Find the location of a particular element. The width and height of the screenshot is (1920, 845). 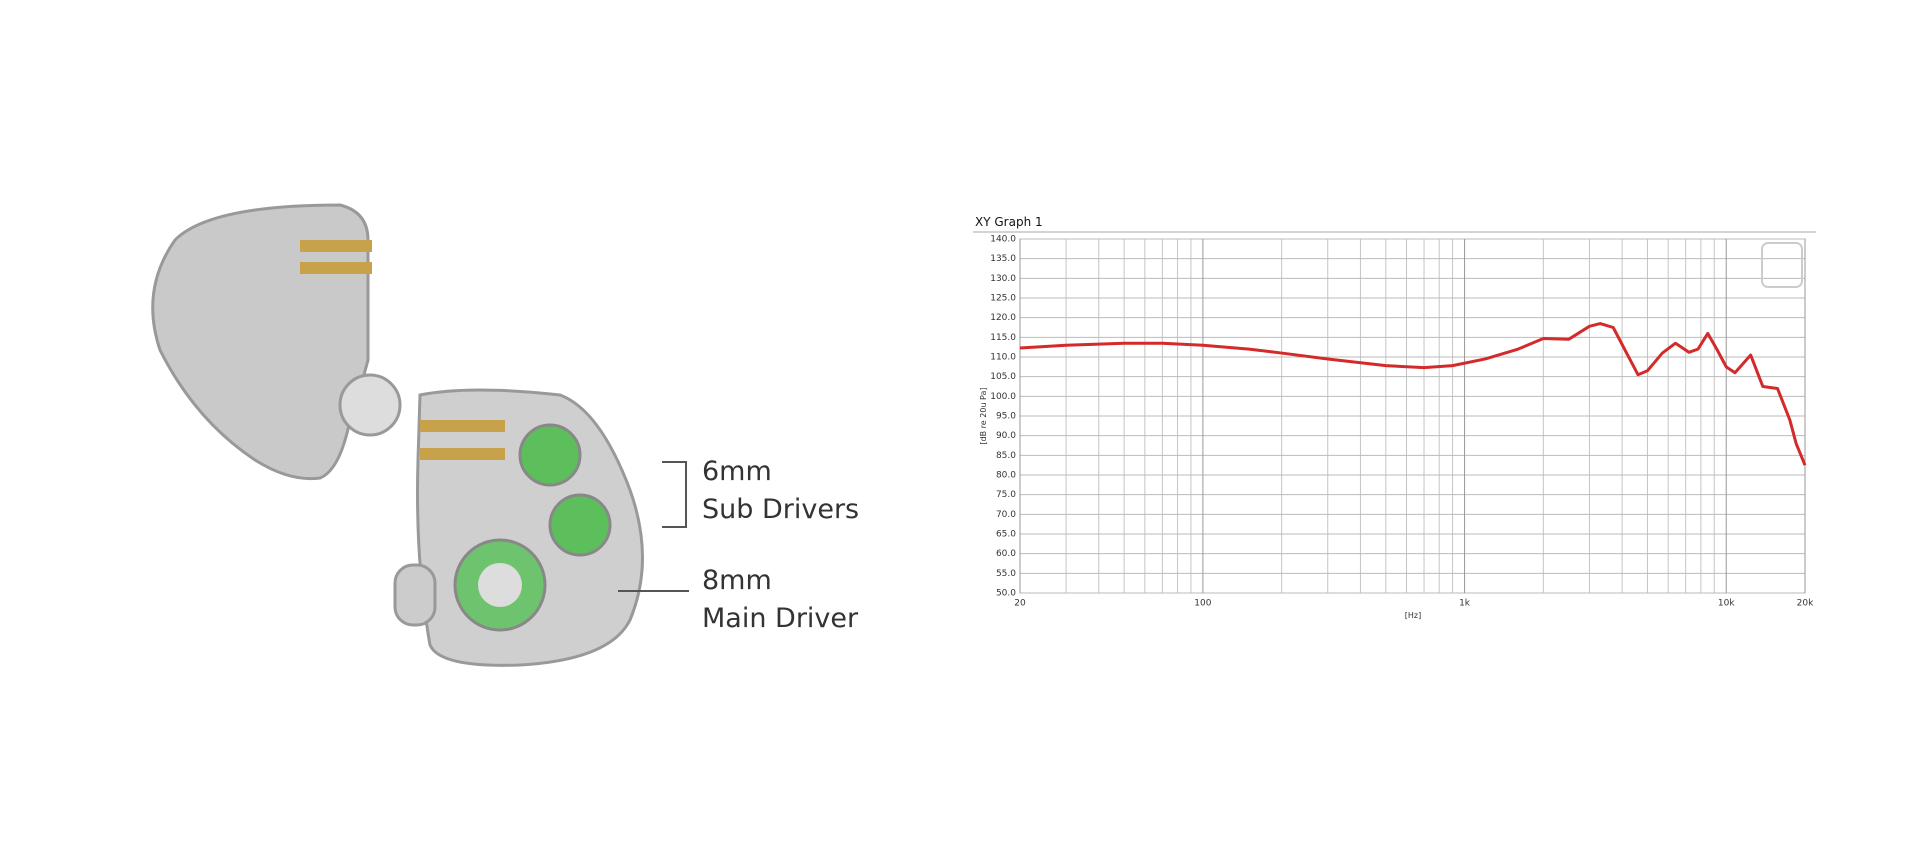

y-tick-label: 135.0 is located at coordinates (1003, 259).